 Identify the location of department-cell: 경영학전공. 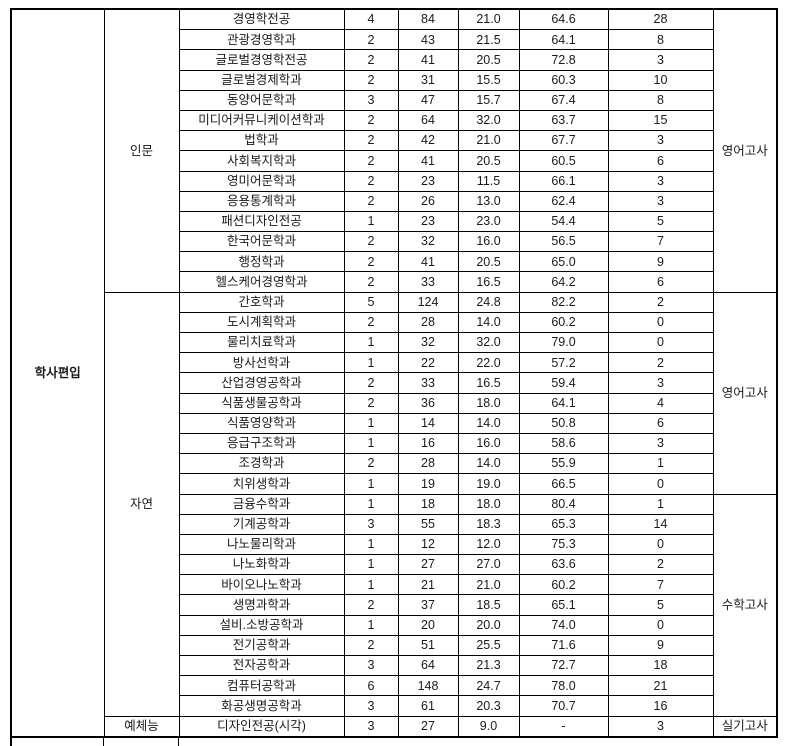
(261, 19).